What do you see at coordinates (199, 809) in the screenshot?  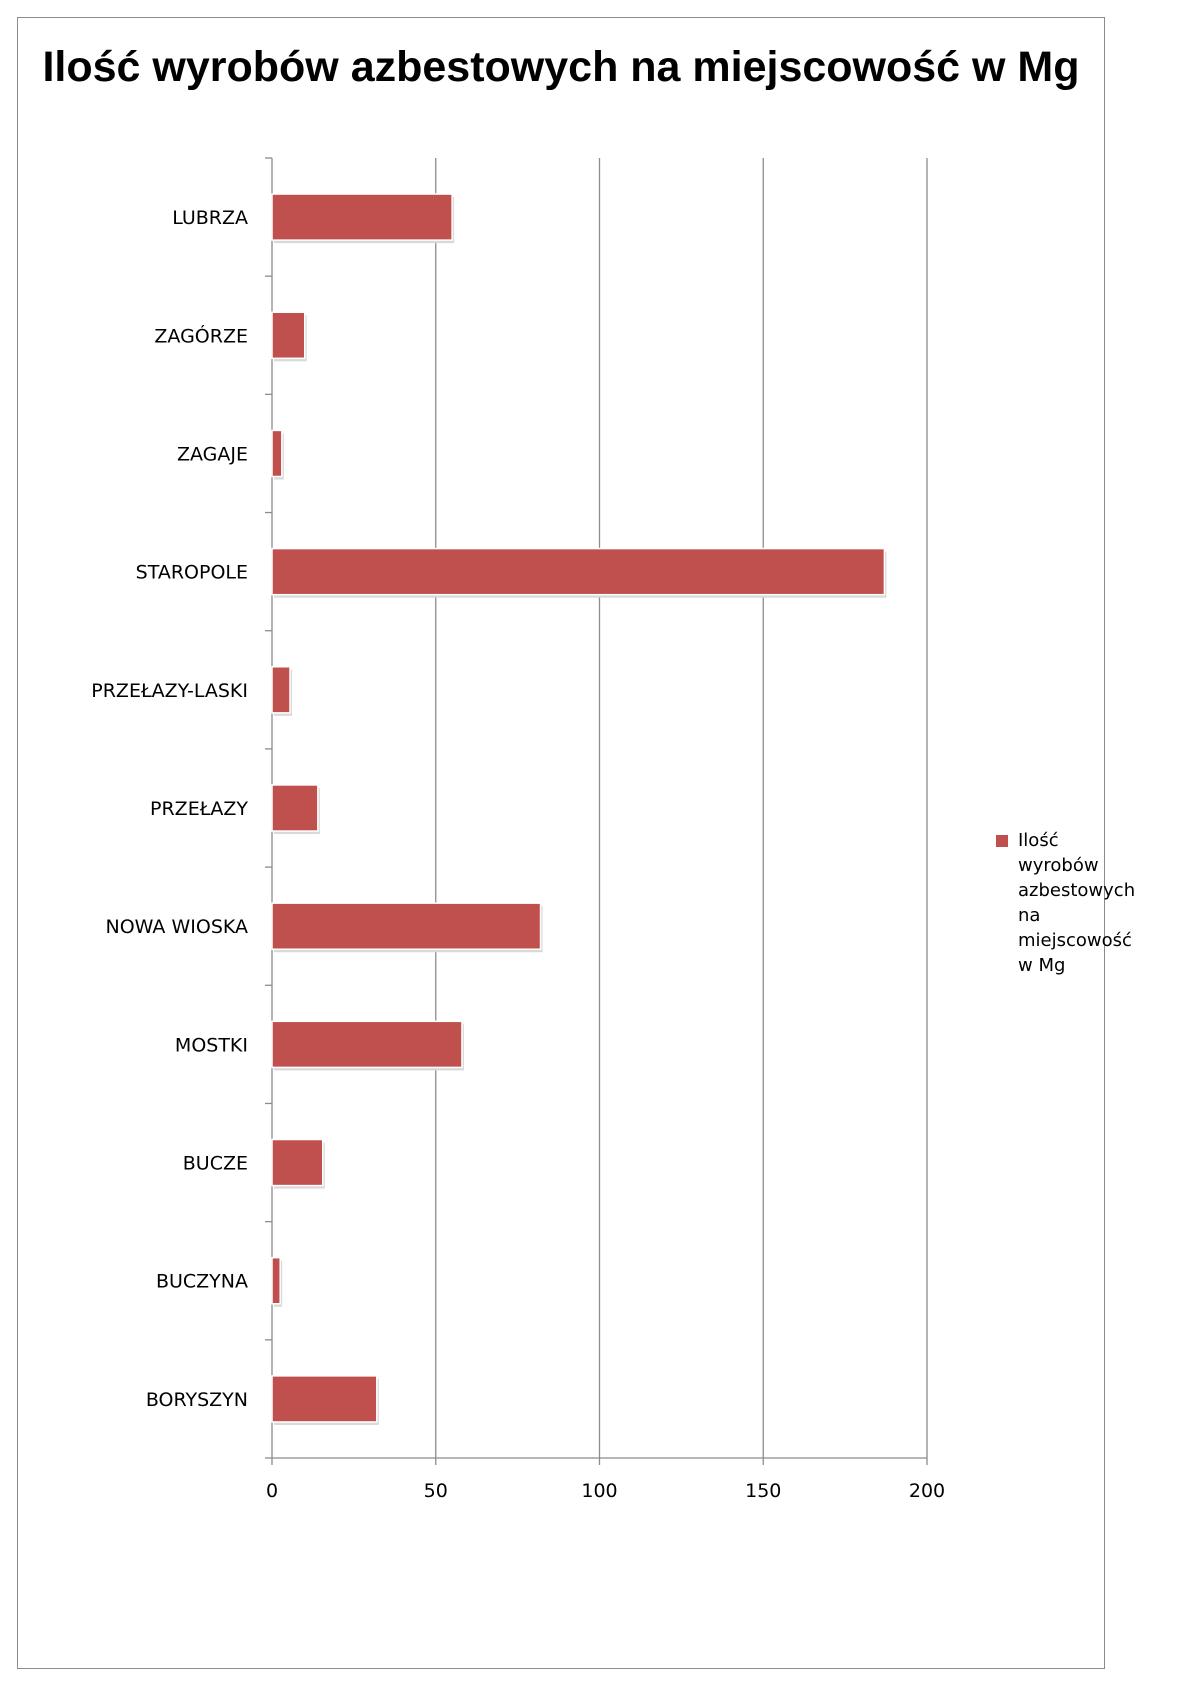 I see `category-label: PRZEŁAZY` at bounding box center [199, 809].